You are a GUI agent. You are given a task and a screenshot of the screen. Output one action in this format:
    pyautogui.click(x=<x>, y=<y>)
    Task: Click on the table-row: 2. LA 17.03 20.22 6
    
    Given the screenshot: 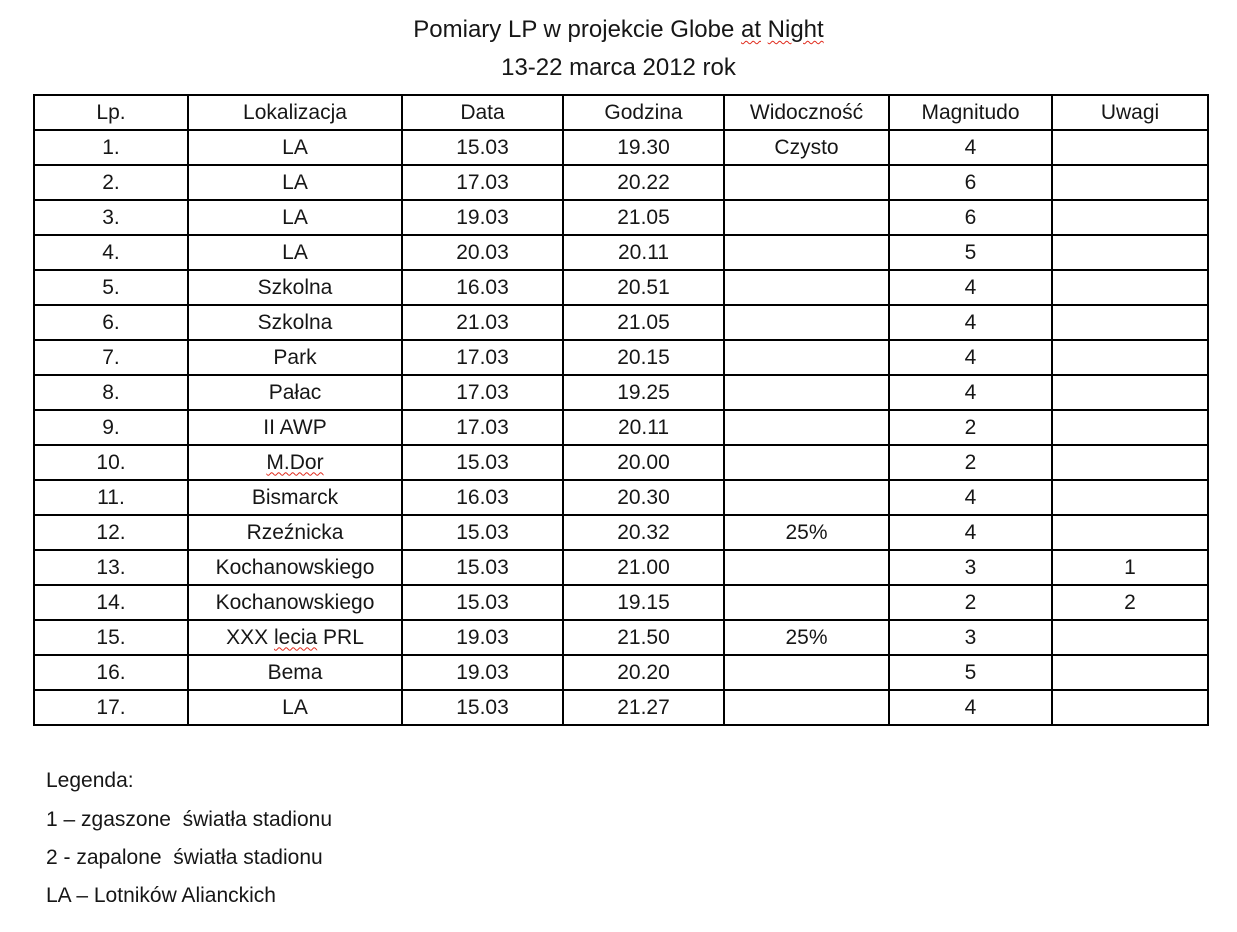 What is the action you would take?
    pyautogui.click(x=621, y=182)
    